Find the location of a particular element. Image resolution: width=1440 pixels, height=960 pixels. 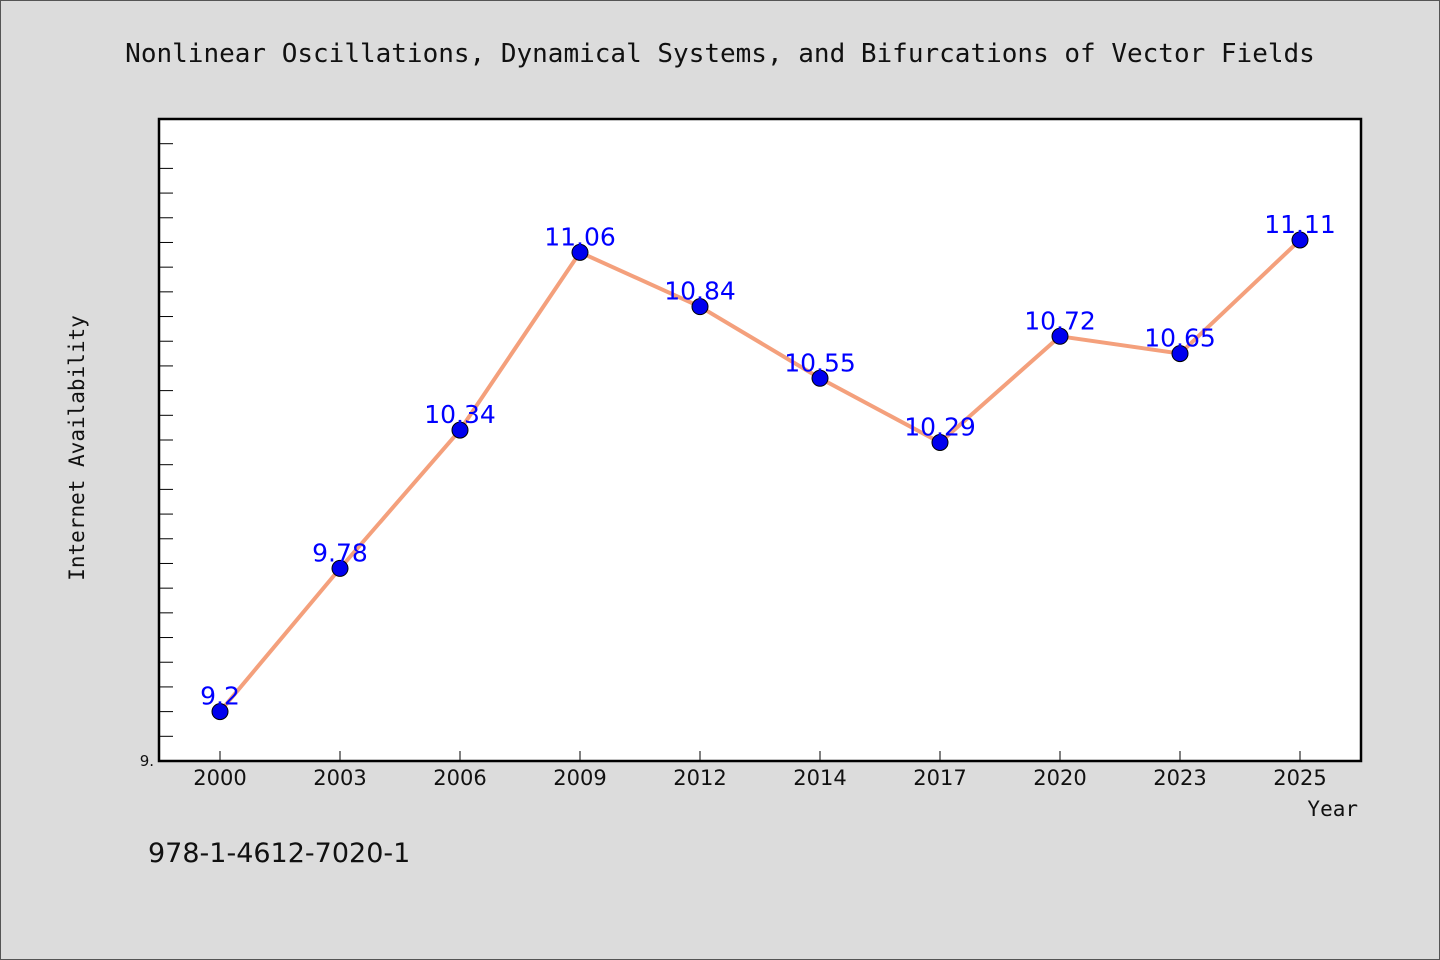

data-label: 10.65 is located at coordinates (1180, 338).